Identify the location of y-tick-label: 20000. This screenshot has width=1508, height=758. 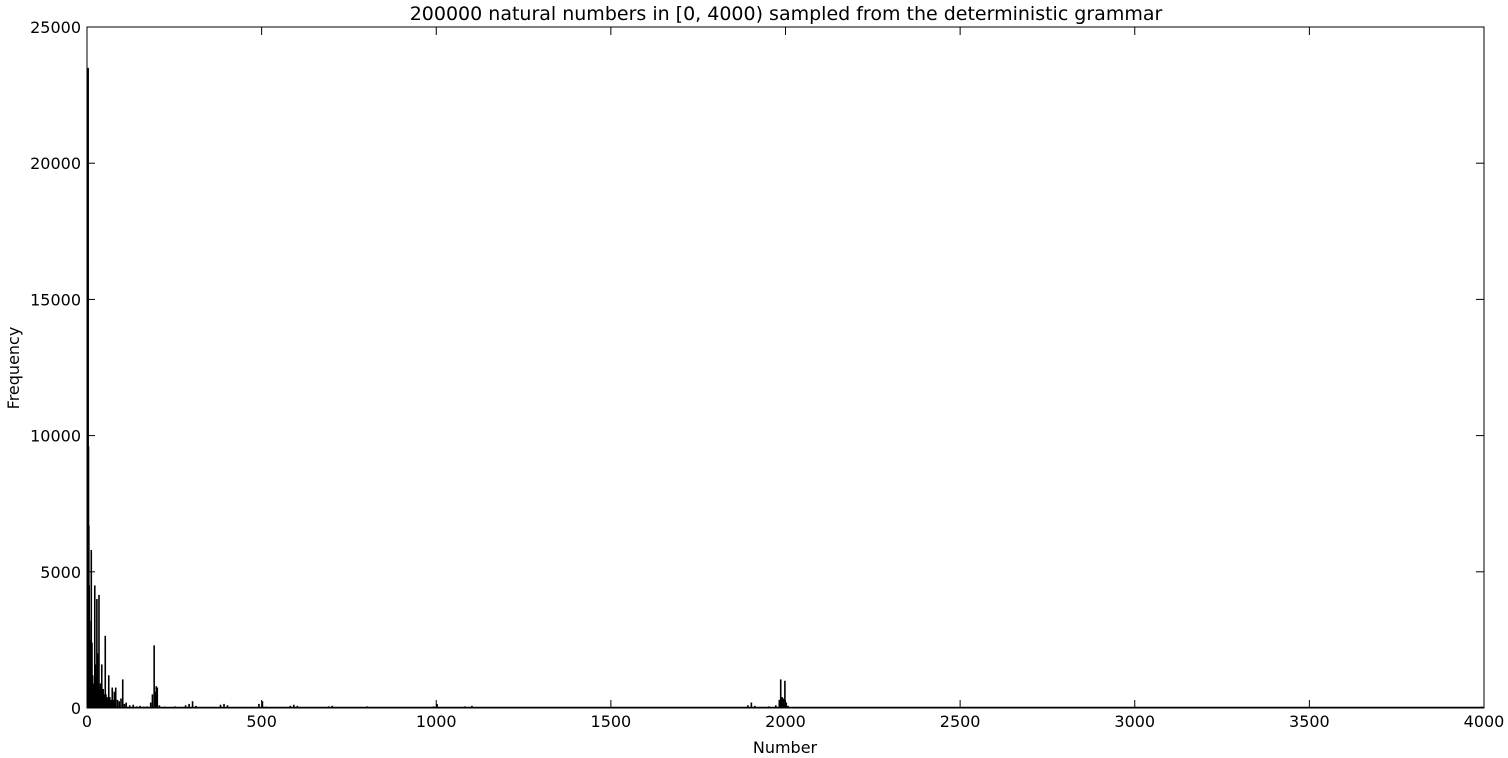
(55, 163).